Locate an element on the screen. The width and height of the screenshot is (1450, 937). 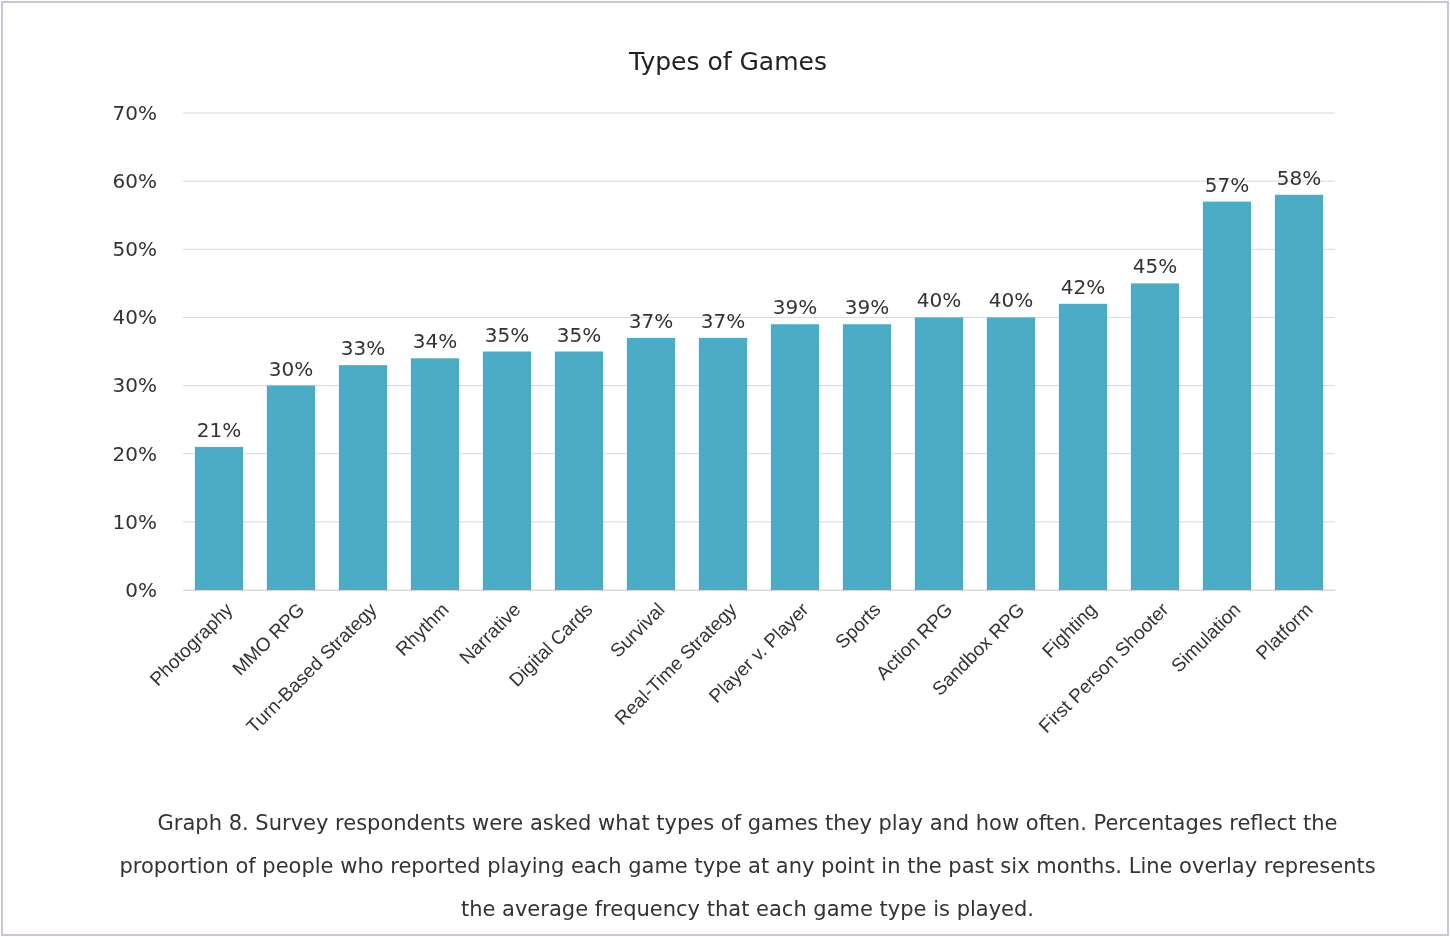
data-label: 21% is located at coordinates (219, 429).